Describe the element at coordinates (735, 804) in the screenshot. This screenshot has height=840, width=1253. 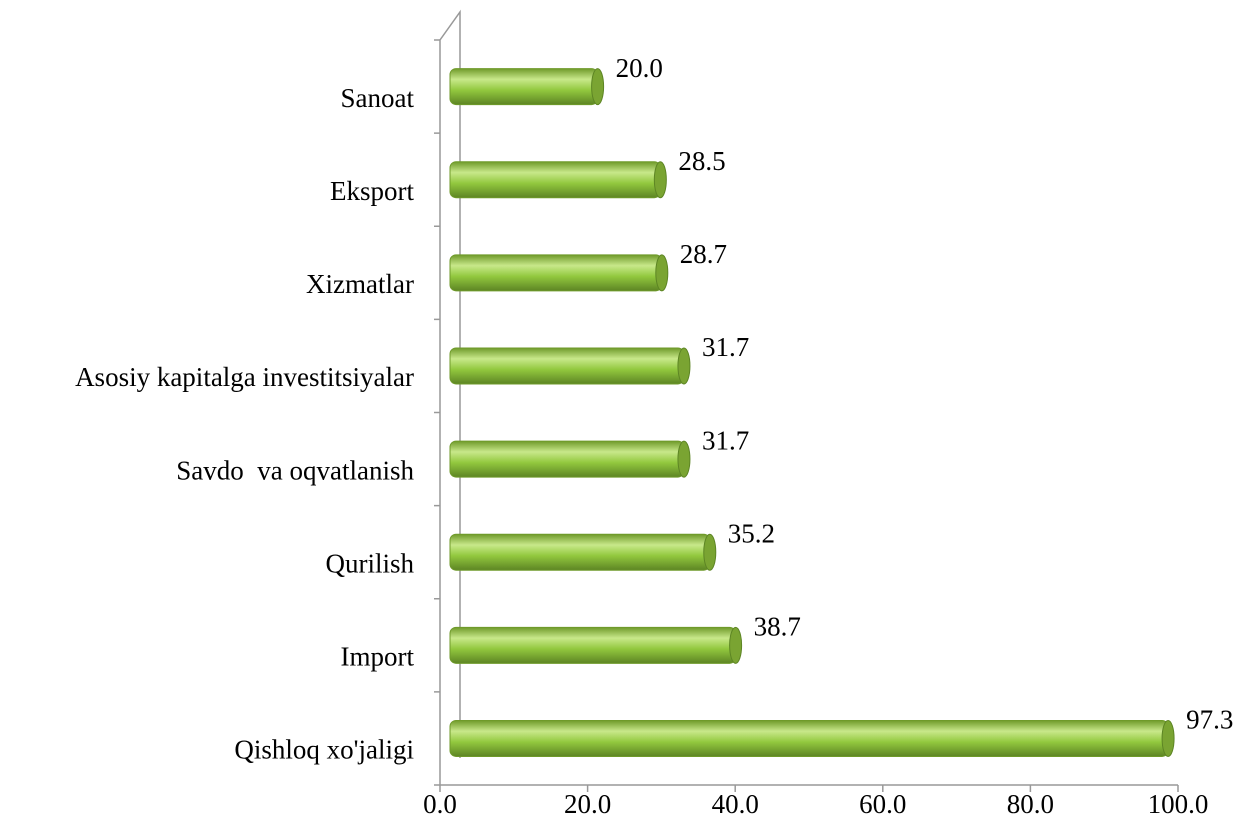
I see `x-tick-label: 40.0` at that location.